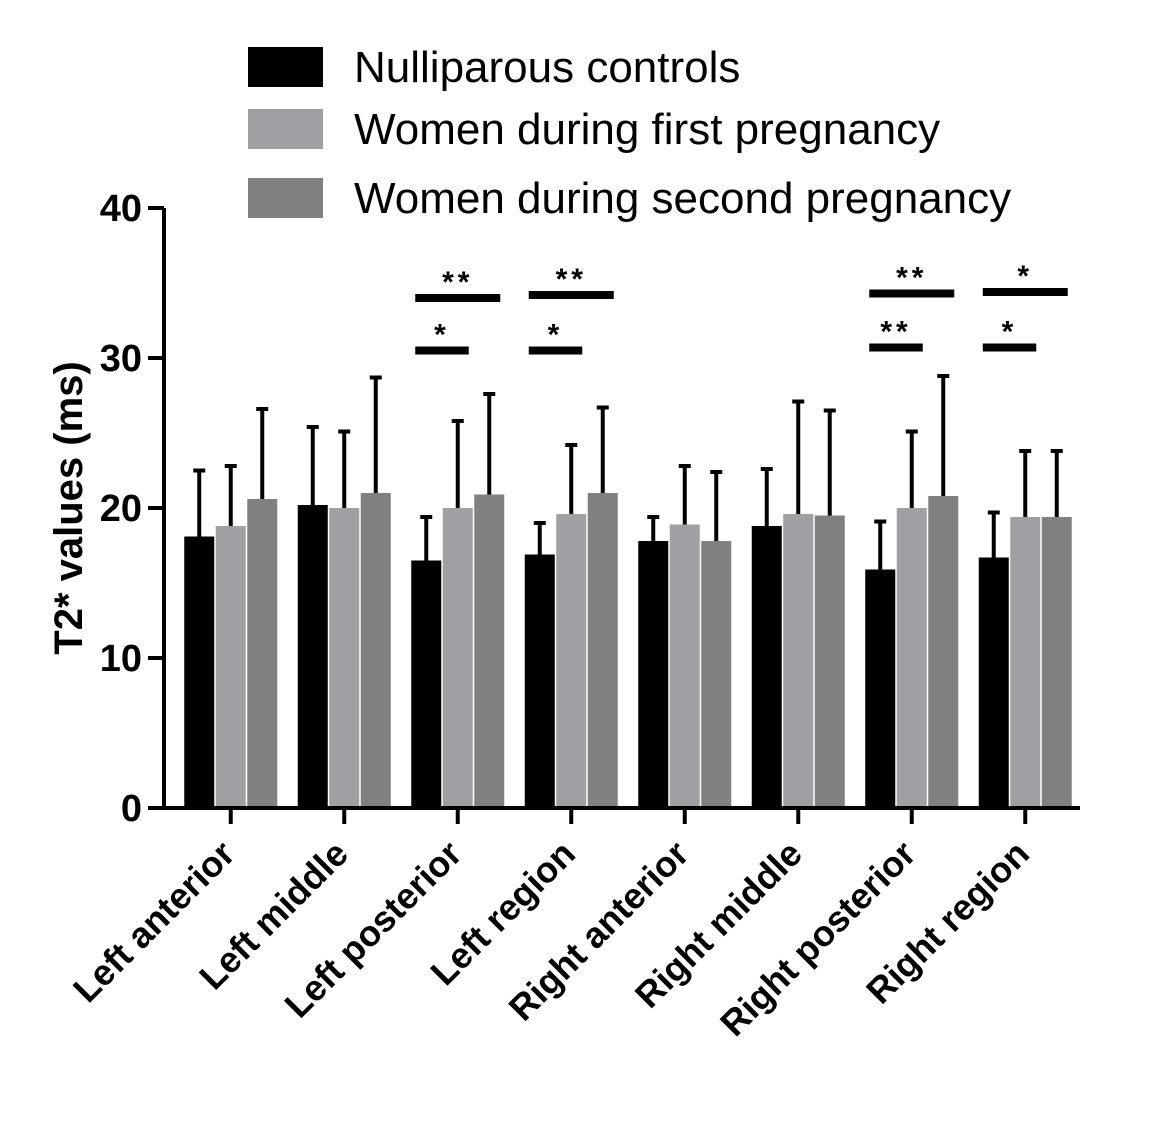 The image size is (1160, 1140). I want to click on y-tick-label: 30, so click(121, 359).